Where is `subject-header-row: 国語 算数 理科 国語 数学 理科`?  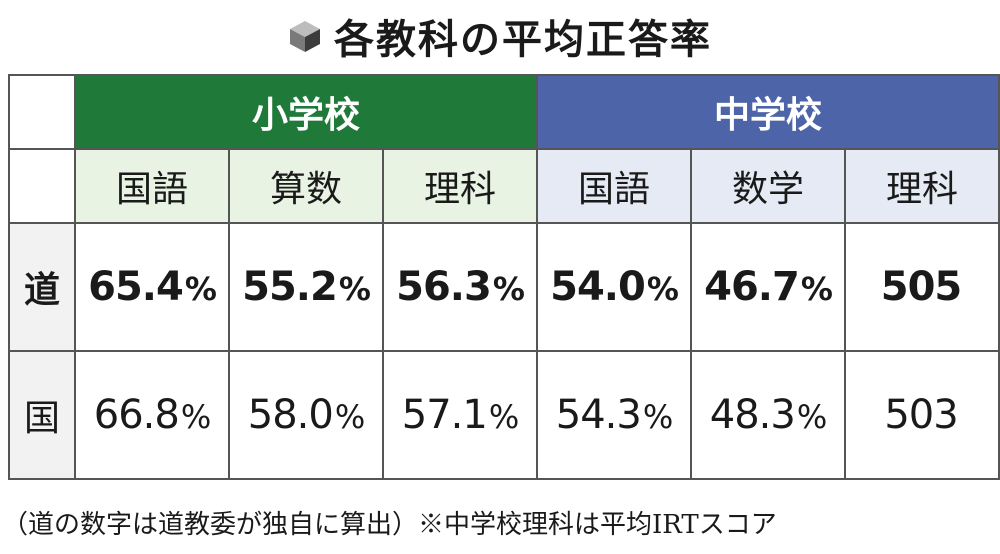
subject-header-row: 国語 算数 理科 国語 数学 理科 is located at coordinates (504, 186).